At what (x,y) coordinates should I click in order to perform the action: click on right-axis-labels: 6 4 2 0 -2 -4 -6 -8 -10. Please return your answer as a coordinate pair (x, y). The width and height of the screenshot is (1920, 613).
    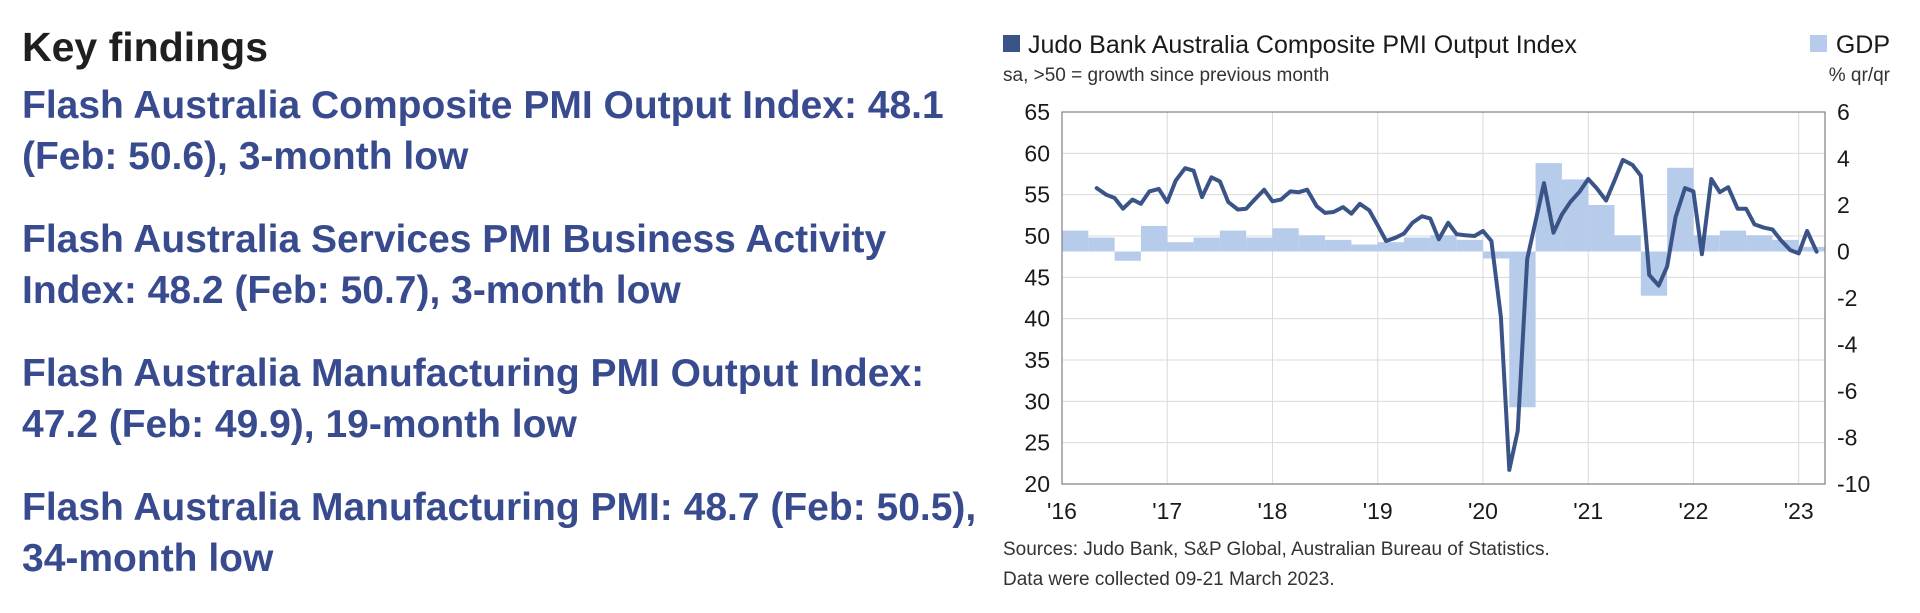
    Looking at the image, I should click on (1853, 298).